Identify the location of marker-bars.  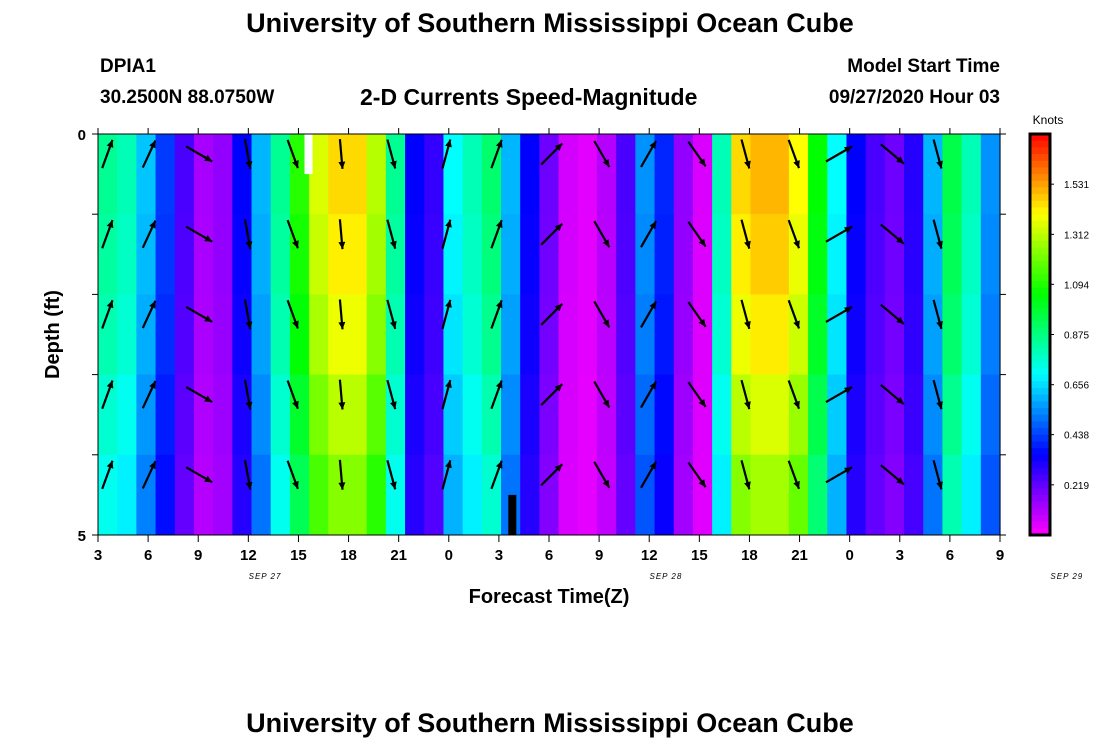
(410, 334).